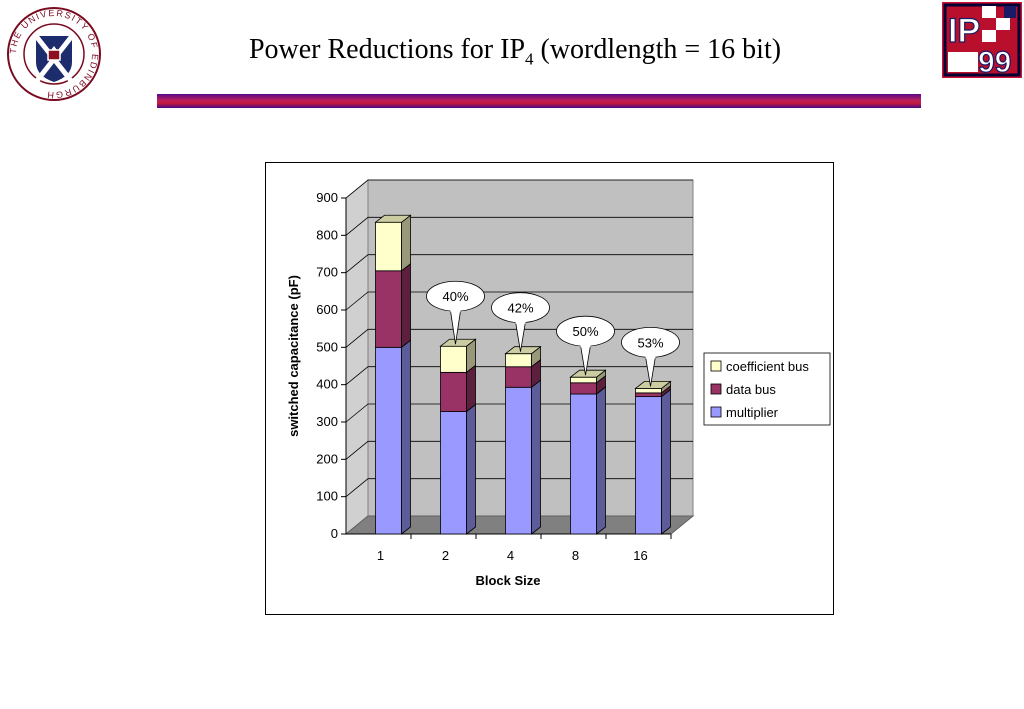  Describe the element at coordinates (657, 49) in the screenshot. I see `slide-title-rest: (wordlength = 16 bit)` at that location.